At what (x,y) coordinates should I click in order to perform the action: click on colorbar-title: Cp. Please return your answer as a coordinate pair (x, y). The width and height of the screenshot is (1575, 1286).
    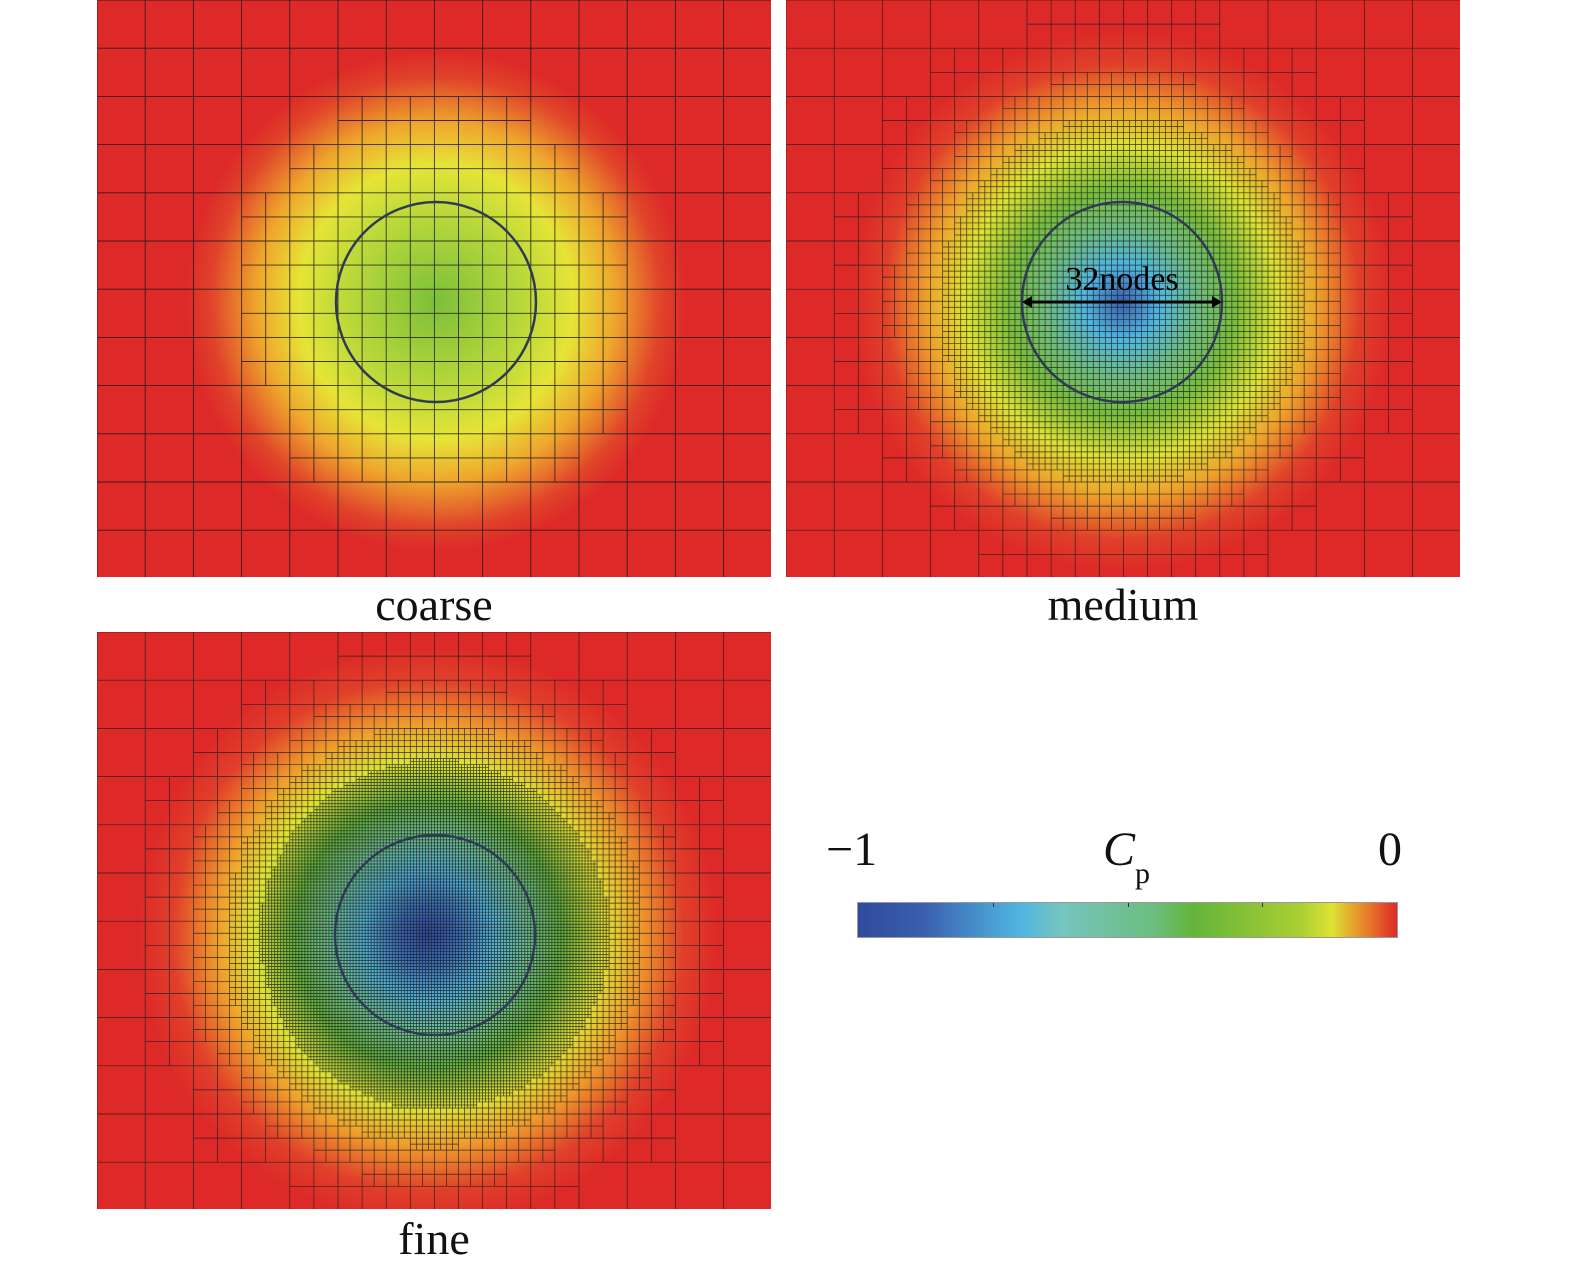
    Looking at the image, I should click on (1126, 856).